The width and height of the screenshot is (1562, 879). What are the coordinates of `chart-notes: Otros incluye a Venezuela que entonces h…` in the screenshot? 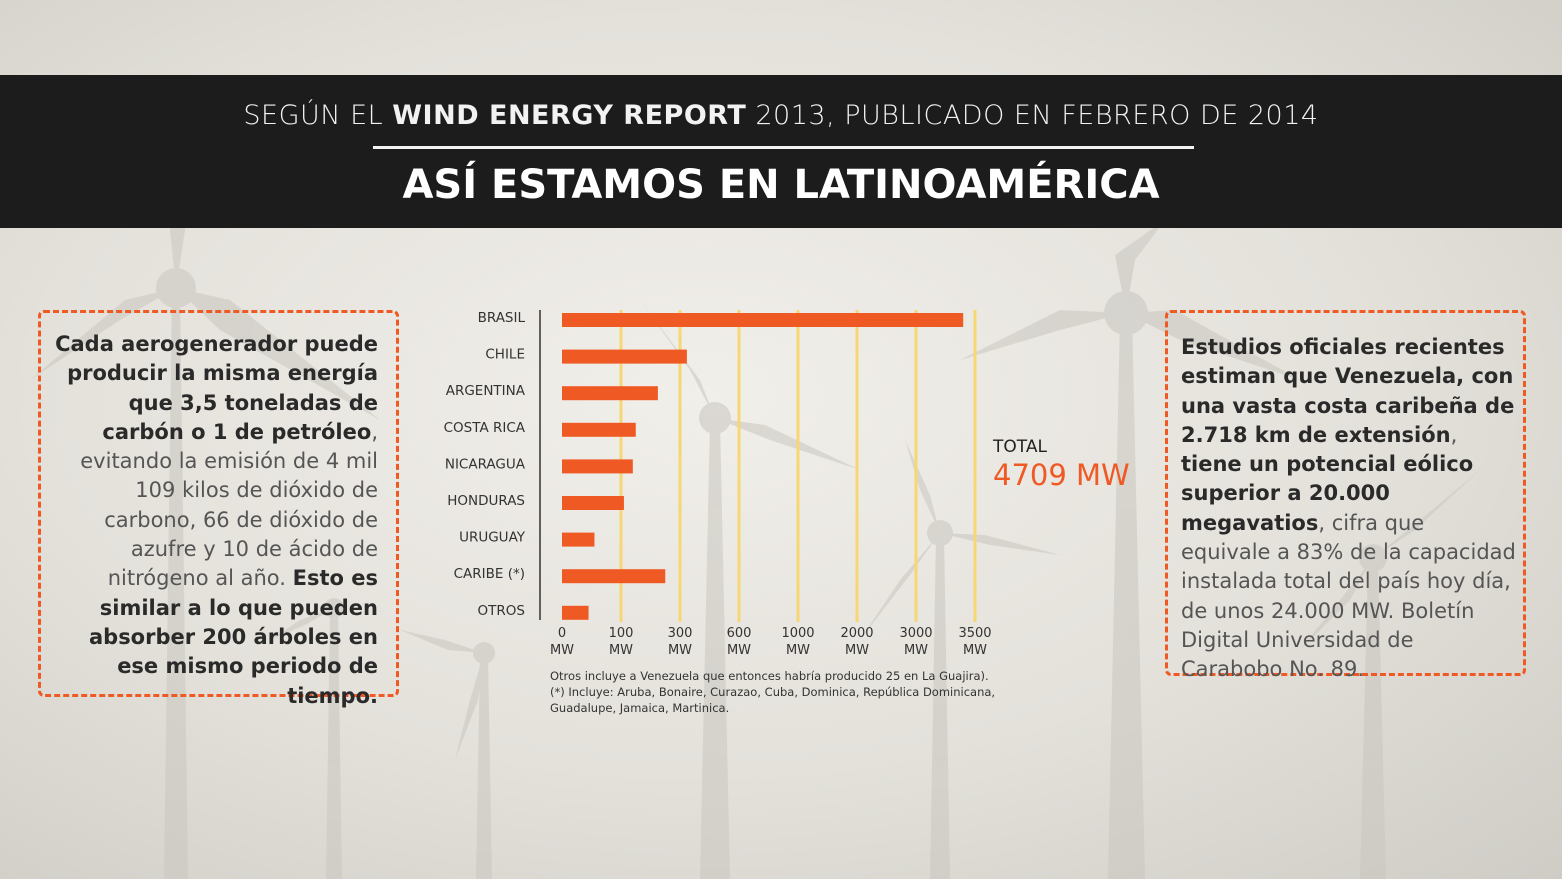 It's located at (785, 692).